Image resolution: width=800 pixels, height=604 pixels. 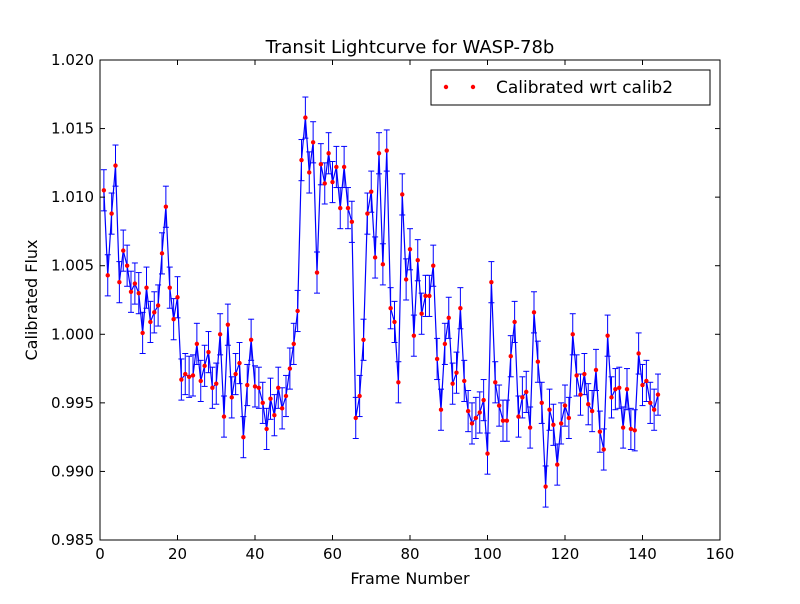 What do you see at coordinates (100, 554) in the screenshot?
I see `x-tick-label: 0` at bounding box center [100, 554].